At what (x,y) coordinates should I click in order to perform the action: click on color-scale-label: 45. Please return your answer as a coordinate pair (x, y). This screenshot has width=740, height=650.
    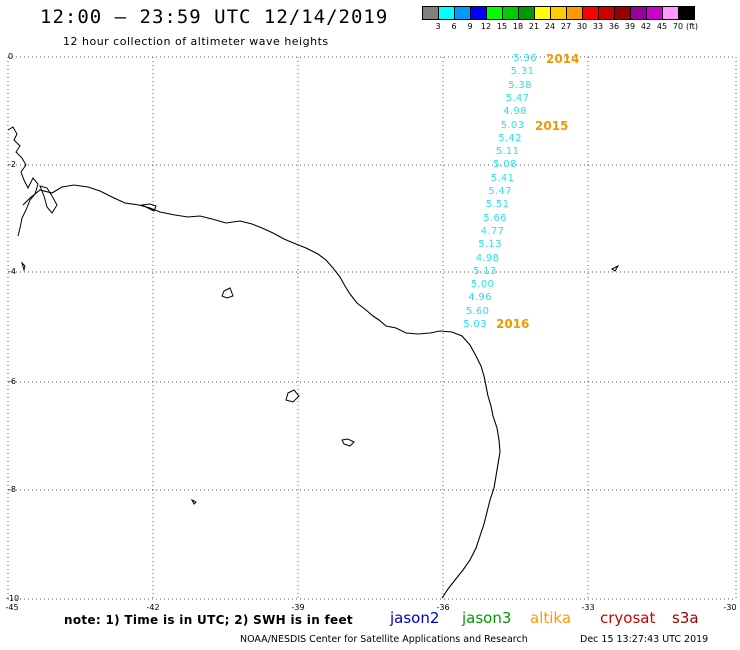
    Looking at the image, I should click on (662, 26).